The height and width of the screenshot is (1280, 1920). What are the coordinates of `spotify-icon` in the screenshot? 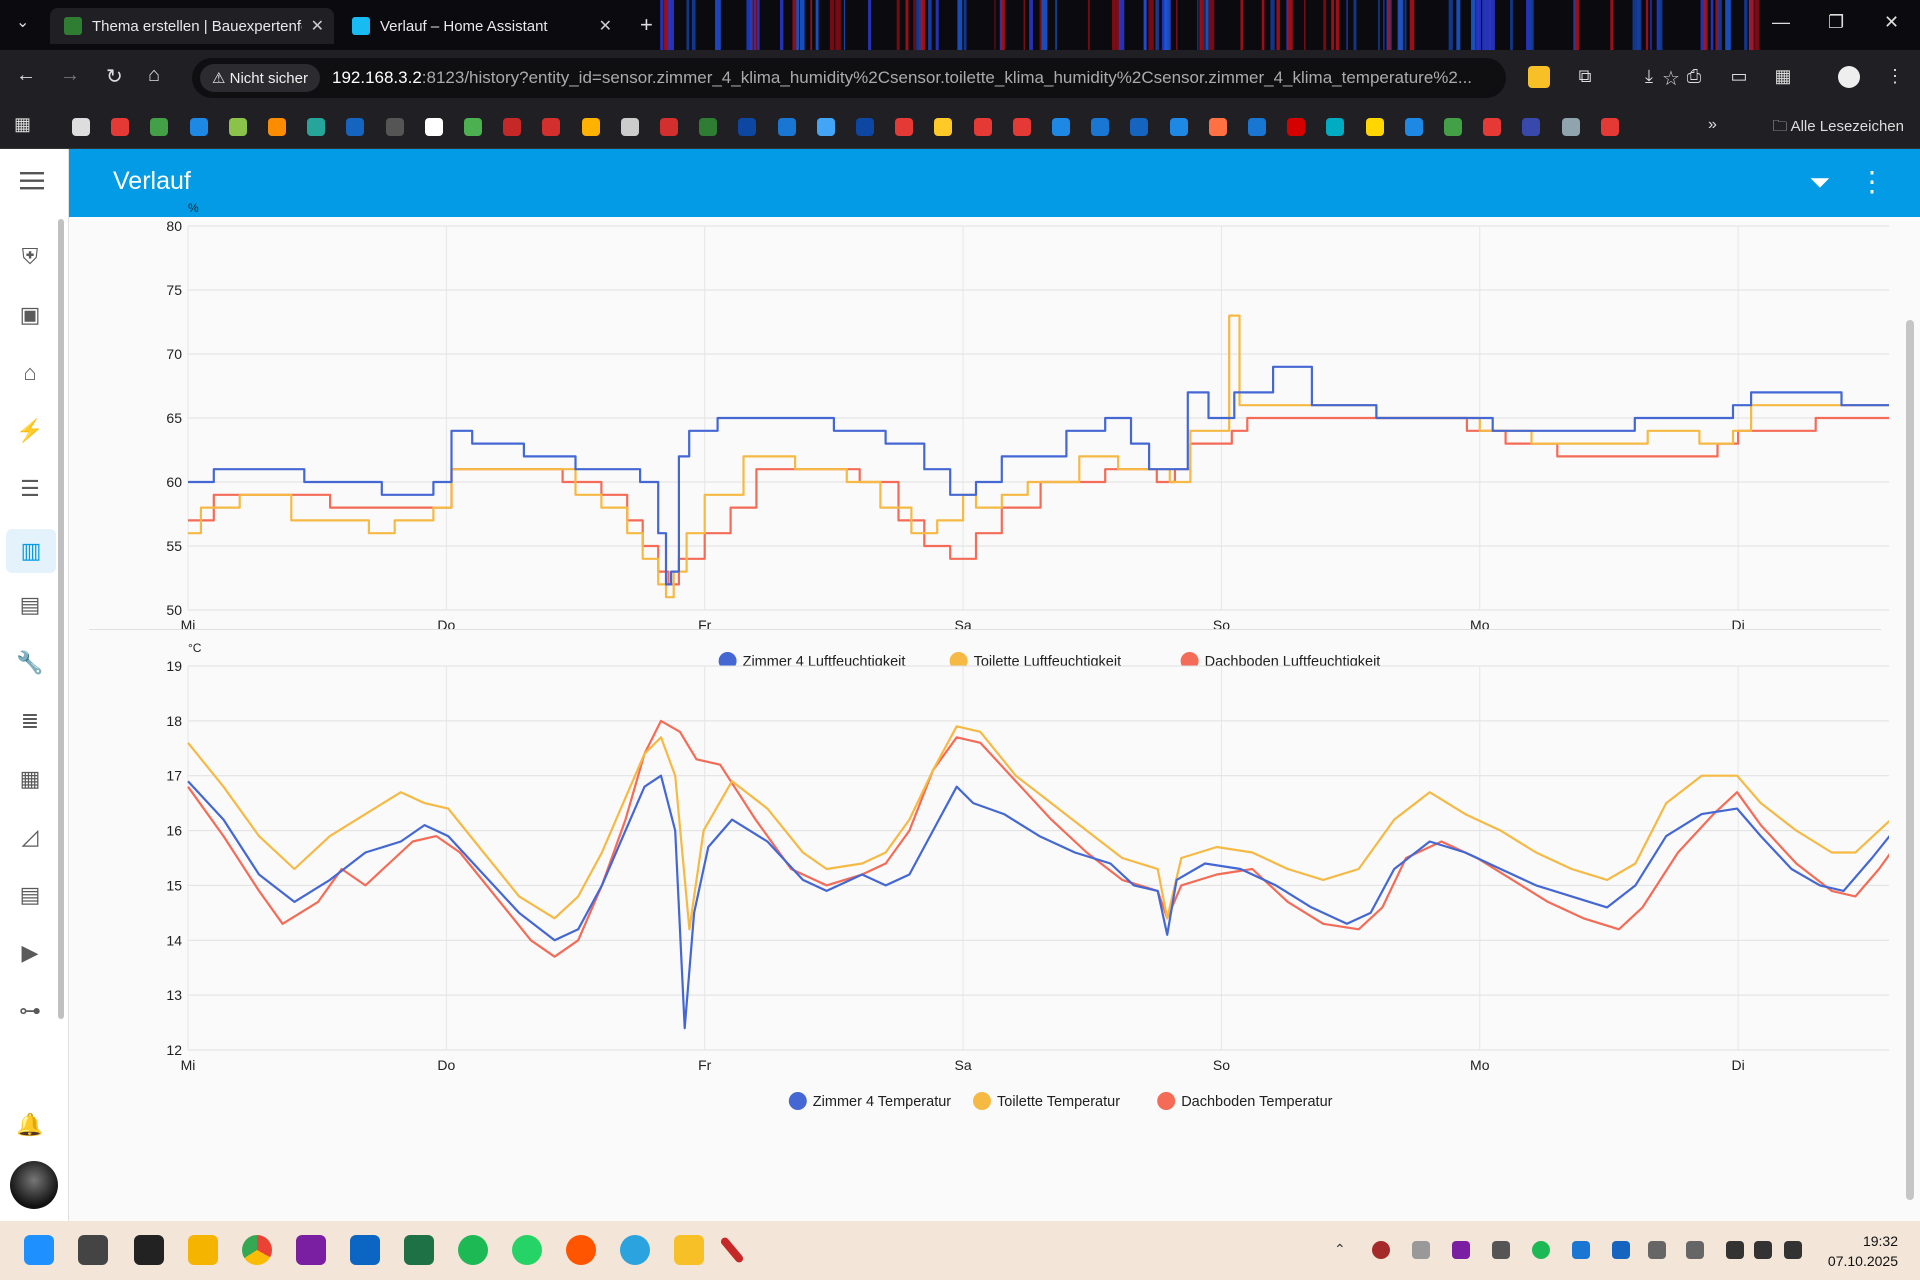 It's located at (473, 1250).